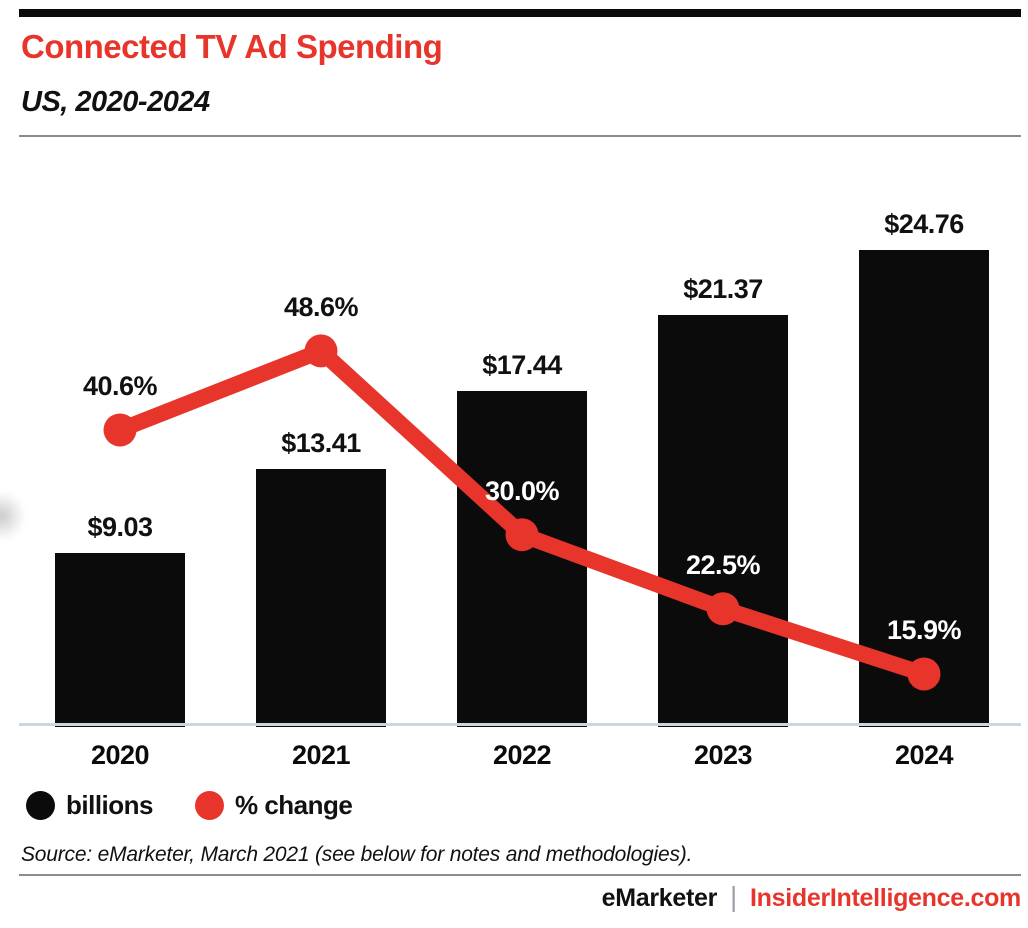  Describe the element at coordinates (115, 102) in the screenshot. I see `chart-subtitle: US, 2020-2024` at that location.